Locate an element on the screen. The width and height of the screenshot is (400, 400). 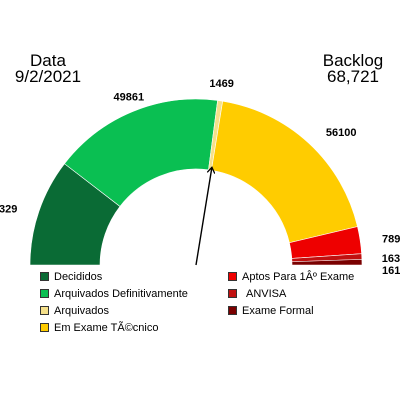
gauge-data-label-2: 1469 is located at coordinates (221, 84).